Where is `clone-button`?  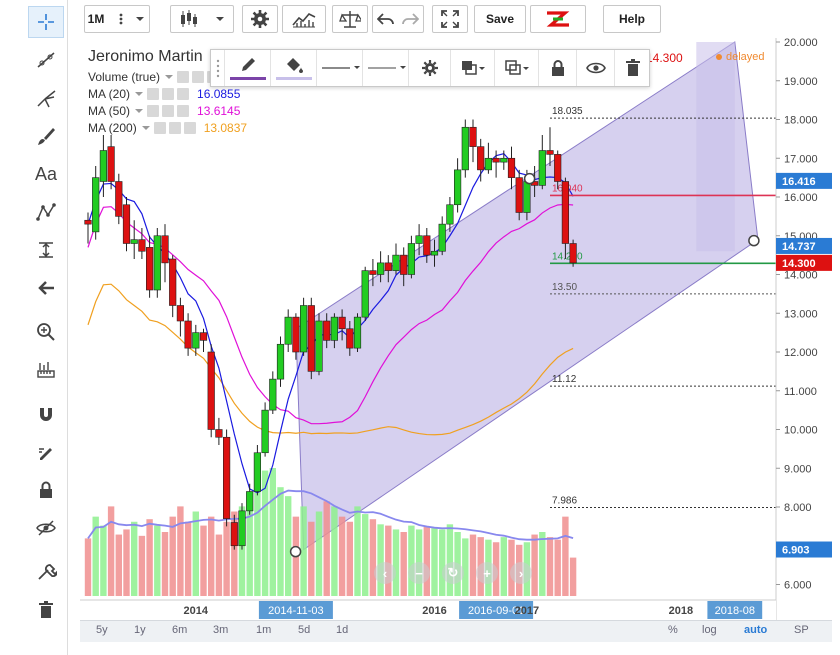 clone-button is located at coordinates (517, 68).